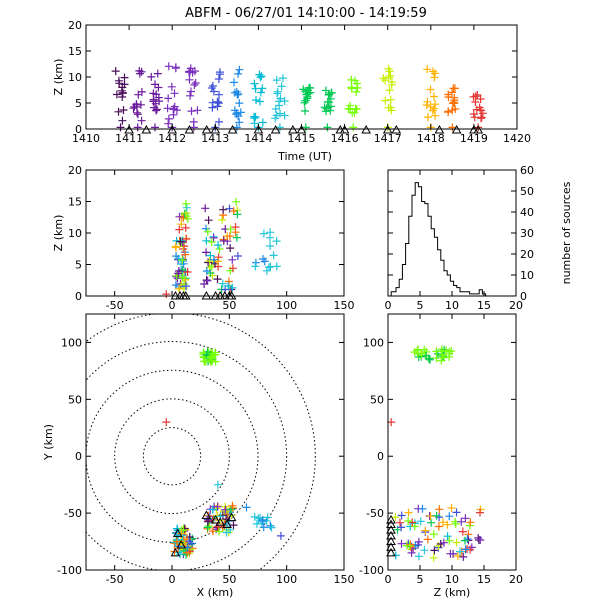 The height and width of the screenshot is (600, 600). I want to click on height-y-xtick-label: 0, so click(388, 579).